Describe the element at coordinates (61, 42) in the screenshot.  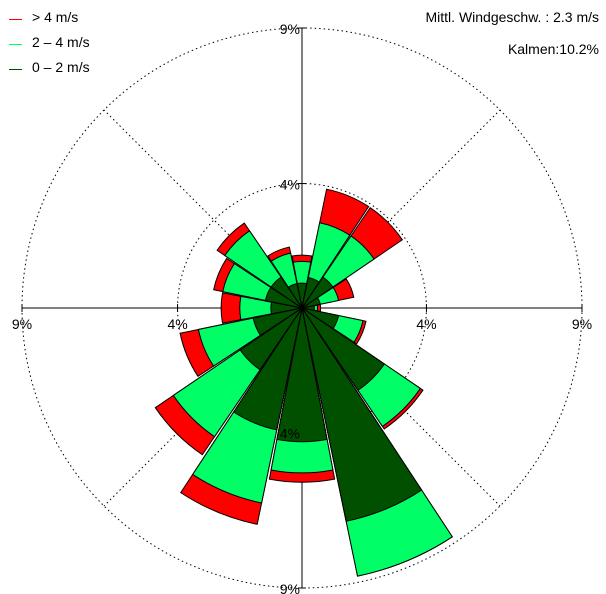
I see `legend-label-2to4: 2 – 4 m/s` at that location.